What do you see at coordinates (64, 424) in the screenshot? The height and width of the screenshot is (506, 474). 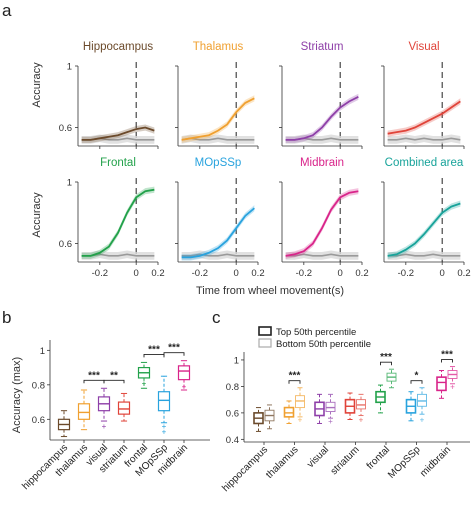 I see `box-hippocampus` at bounding box center [64, 424].